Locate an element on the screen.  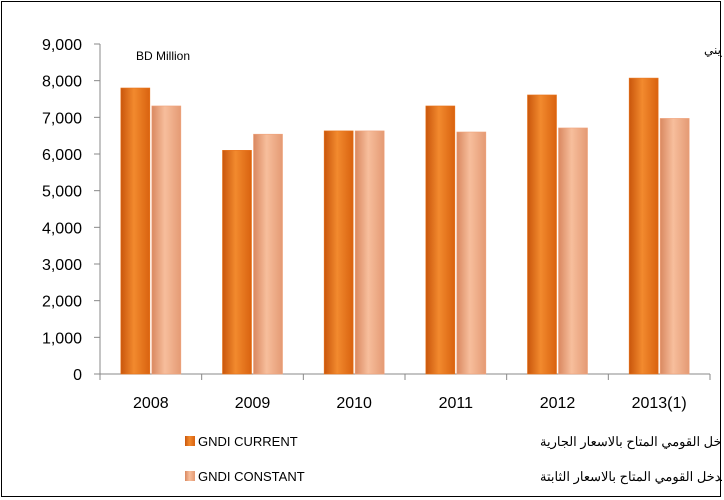
y-tick-label: 7,000 is located at coordinates (62, 118).